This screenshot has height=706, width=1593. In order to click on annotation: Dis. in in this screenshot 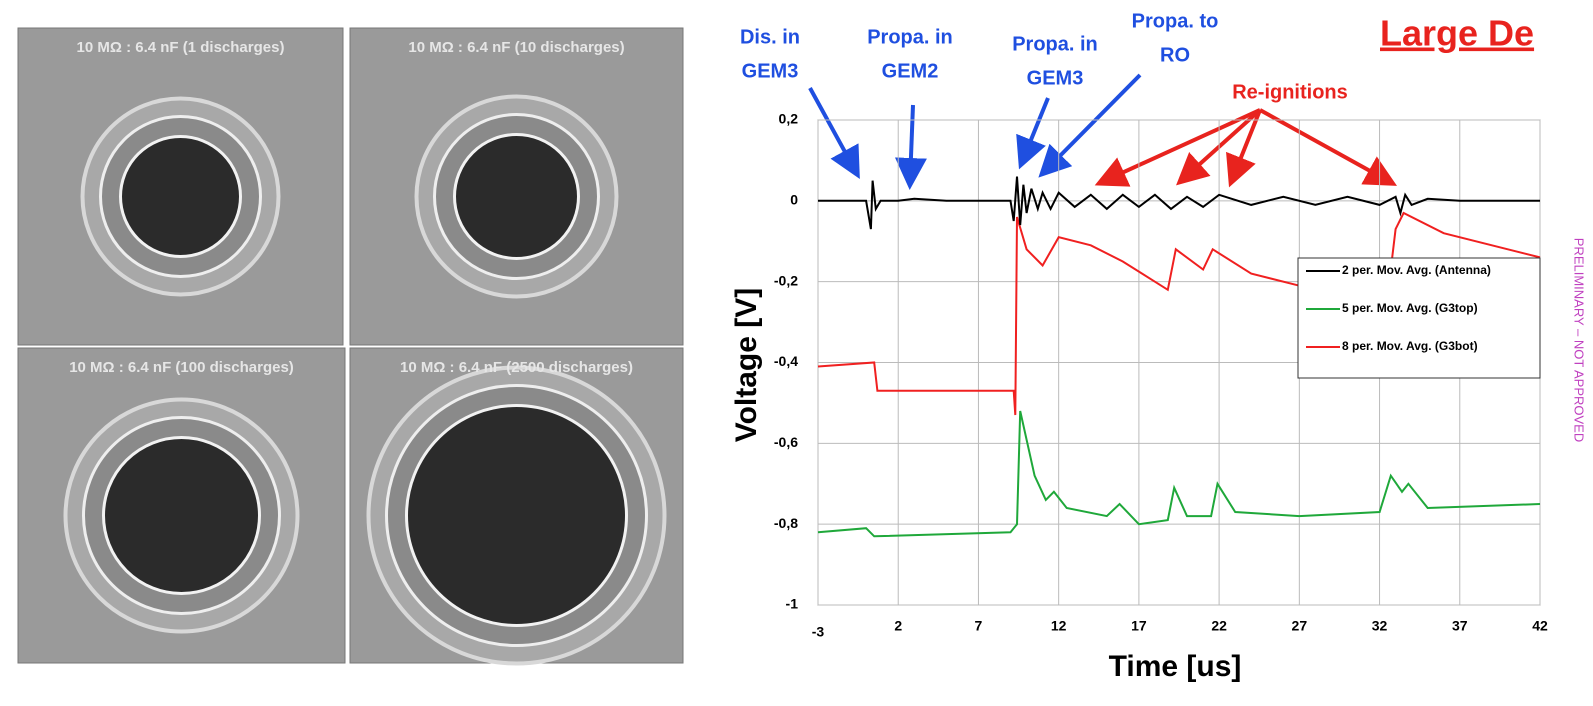, I will do `click(770, 37)`.